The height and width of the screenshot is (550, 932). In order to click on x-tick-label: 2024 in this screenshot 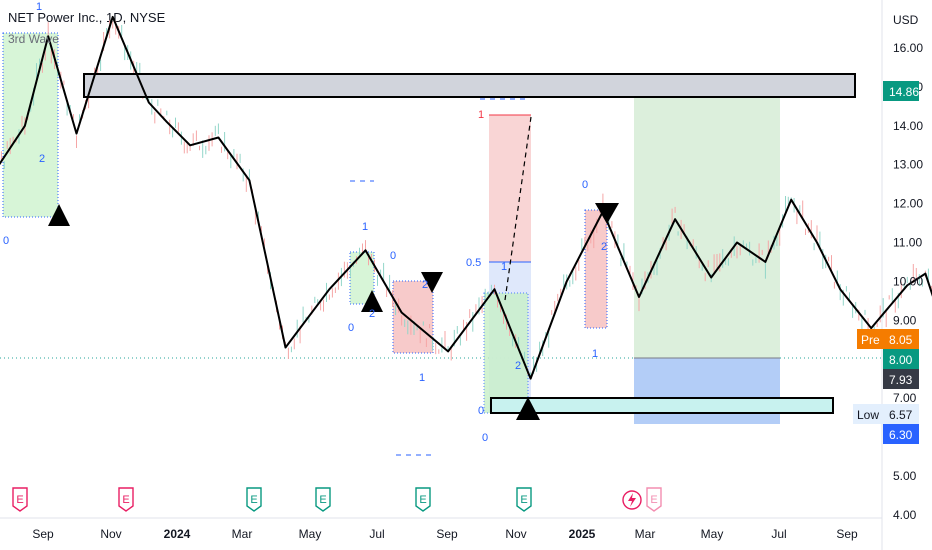, I will do `click(177, 534)`.